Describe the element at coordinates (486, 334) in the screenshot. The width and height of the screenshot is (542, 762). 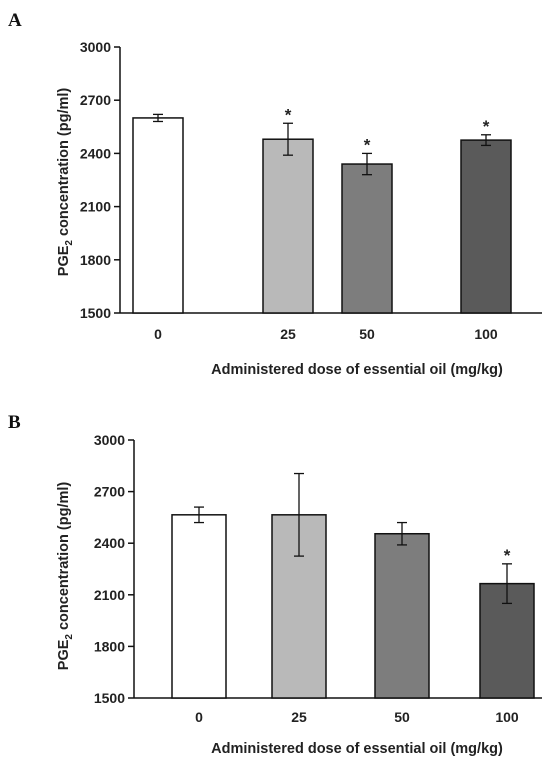
I see `panel-a-x-tick-label: 100` at that location.